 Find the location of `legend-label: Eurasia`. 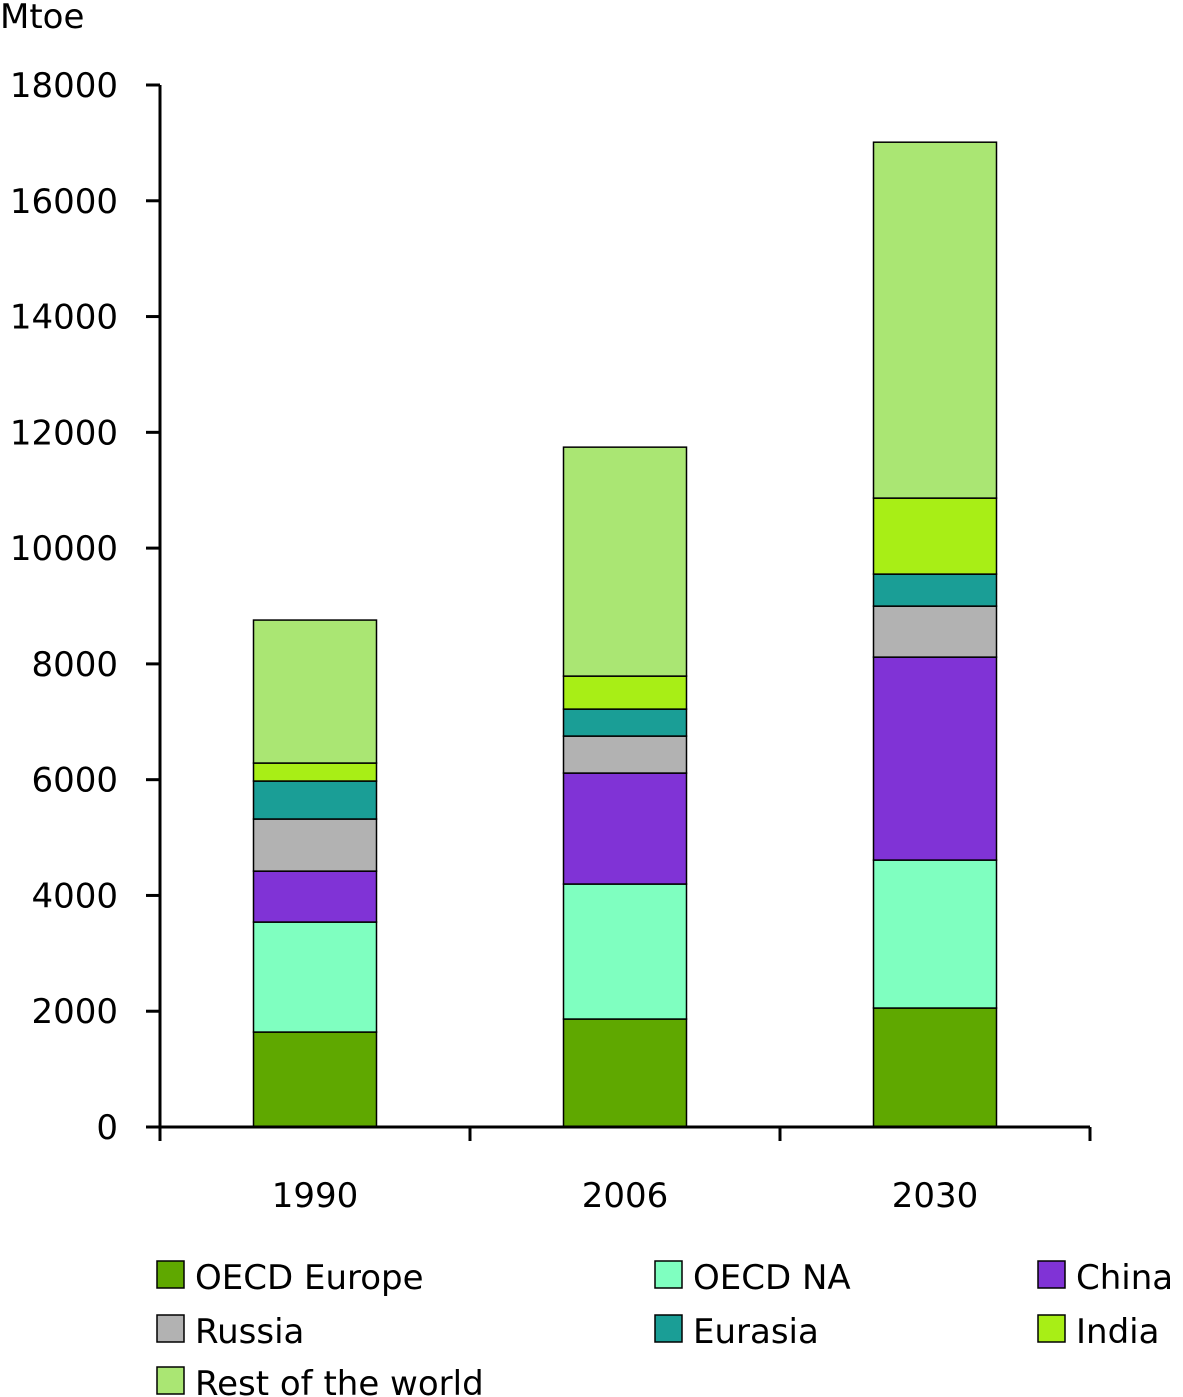

legend-label: Eurasia is located at coordinates (756, 1332).